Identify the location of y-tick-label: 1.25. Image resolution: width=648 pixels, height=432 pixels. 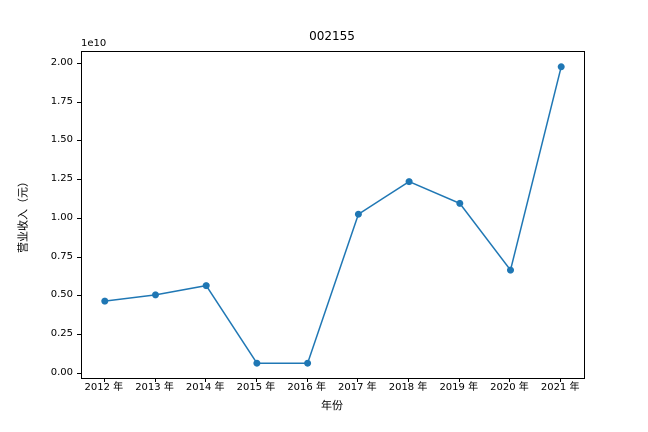
(61, 179).